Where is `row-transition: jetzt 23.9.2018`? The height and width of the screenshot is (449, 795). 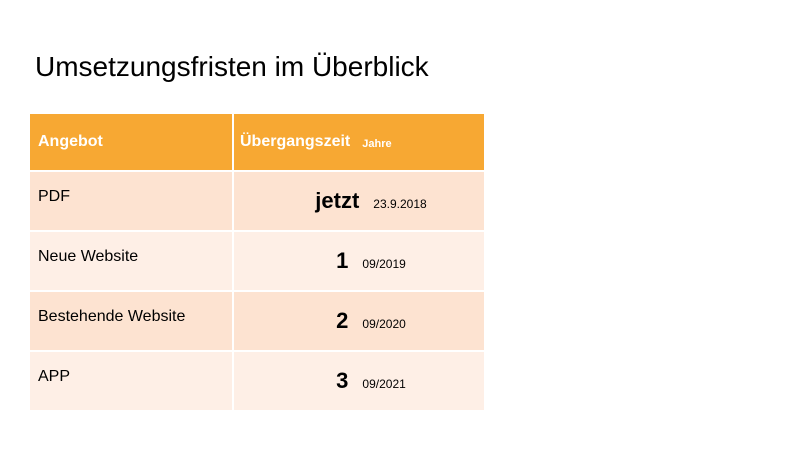 row-transition: jetzt 23.9.2018 is located at coordinates (358, 201).